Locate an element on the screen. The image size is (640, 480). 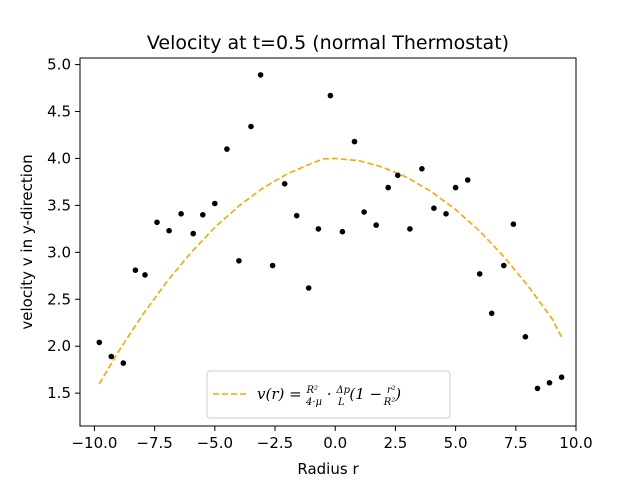
x-tick-label: −5.0 is located at coordinates (215, 443).